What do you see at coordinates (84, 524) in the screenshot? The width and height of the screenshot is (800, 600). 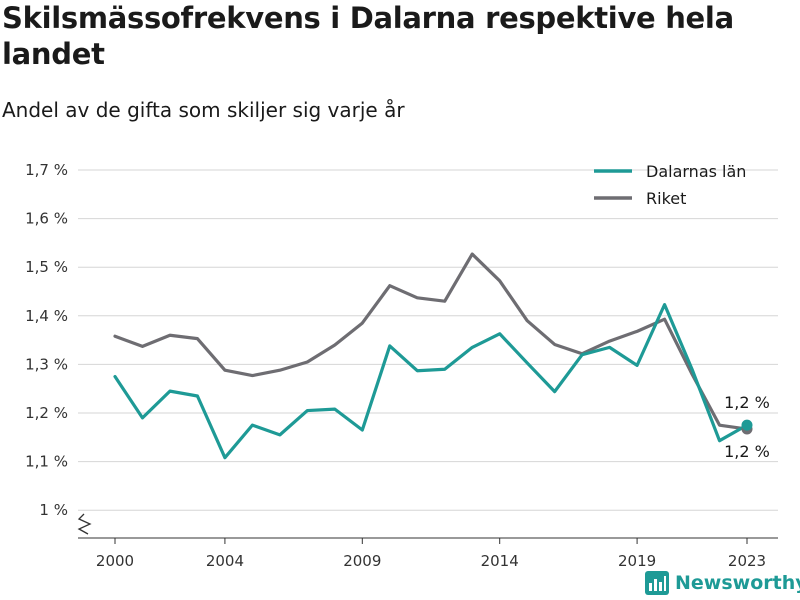 I see `axis-break-icon` at bounding box center [84, 524].